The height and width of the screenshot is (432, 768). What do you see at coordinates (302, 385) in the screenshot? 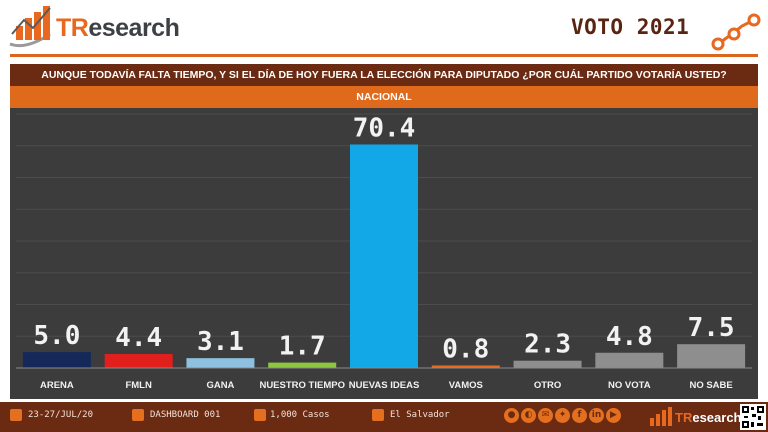
I see `category-label: NUESTRO TIEMPO` at bounding box center [302, 385].